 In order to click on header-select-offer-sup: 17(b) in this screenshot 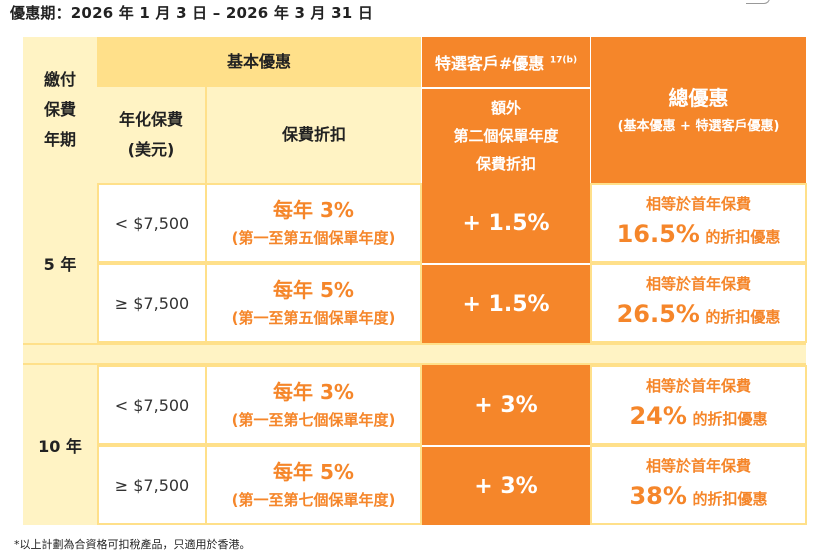, I will do `click(563, 60)`.